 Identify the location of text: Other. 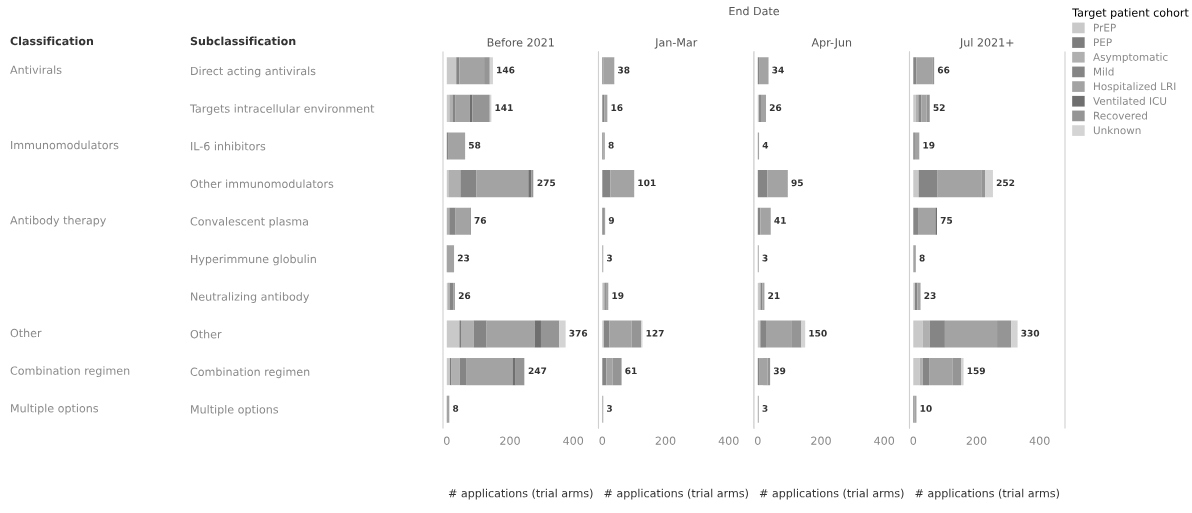
(26, 333).